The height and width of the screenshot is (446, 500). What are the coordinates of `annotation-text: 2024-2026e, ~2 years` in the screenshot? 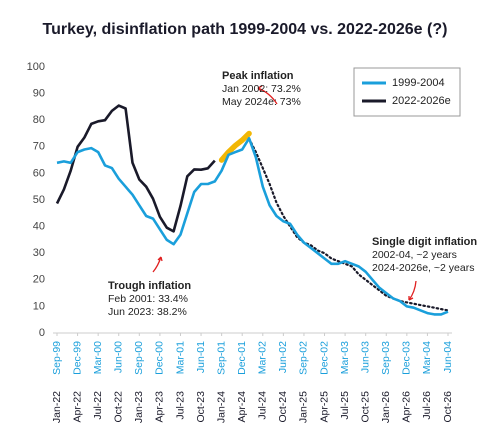 It's located at (423, 268).